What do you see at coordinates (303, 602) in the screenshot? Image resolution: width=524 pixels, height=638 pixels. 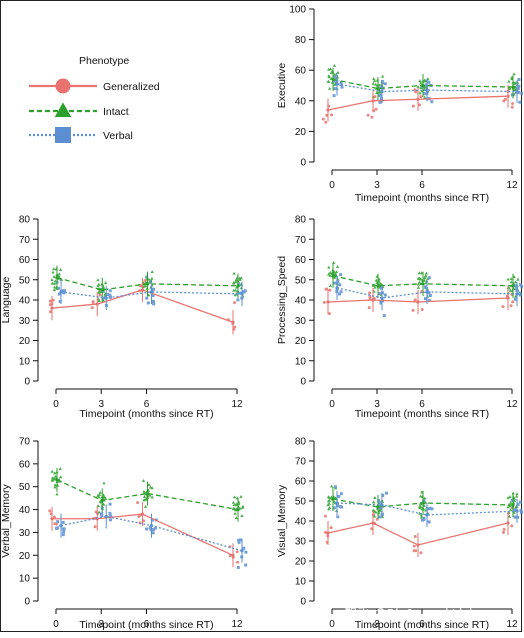 I see `y-tick-label: 0` at bounding box center [303, 602].